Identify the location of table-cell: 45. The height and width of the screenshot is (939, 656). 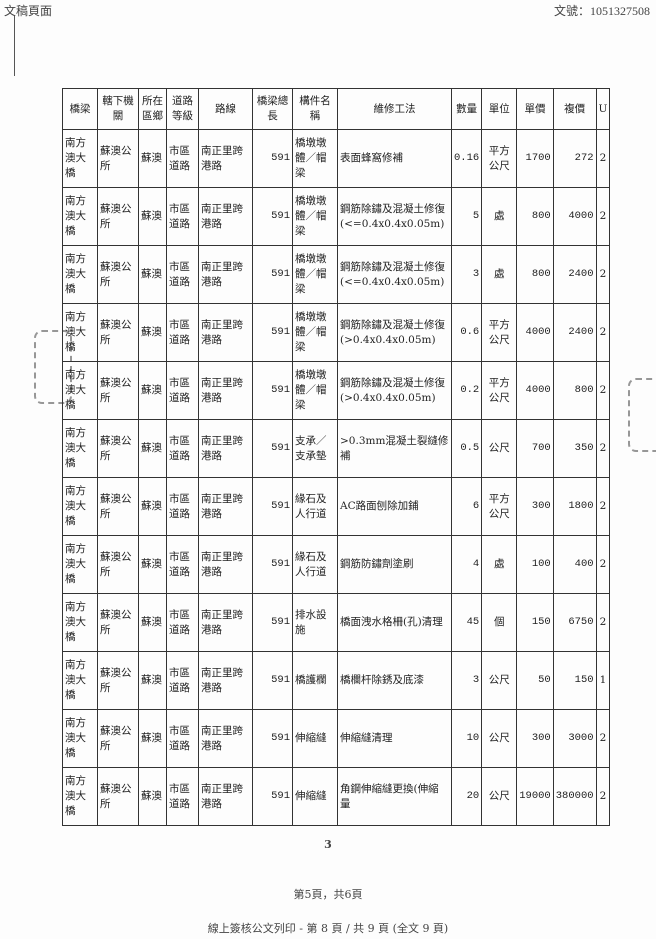
(466, 622).